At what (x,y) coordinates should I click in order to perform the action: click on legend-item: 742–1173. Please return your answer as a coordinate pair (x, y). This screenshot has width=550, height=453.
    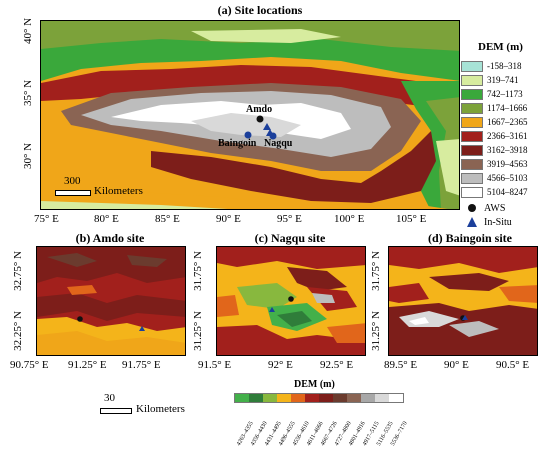
    Looking at the image, I should click on (492, 94).